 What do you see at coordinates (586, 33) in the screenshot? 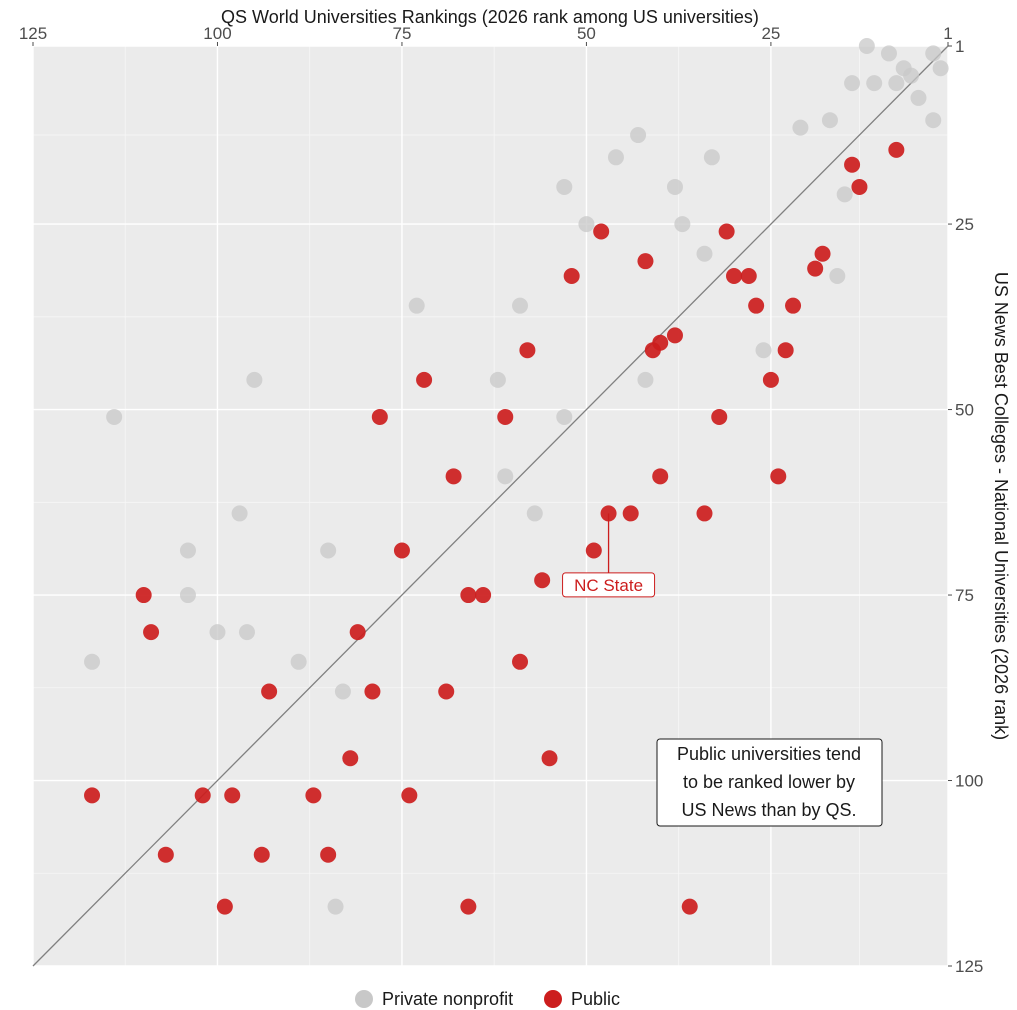
I see `x-tick-label: 50` at bounding box center [586, 33].